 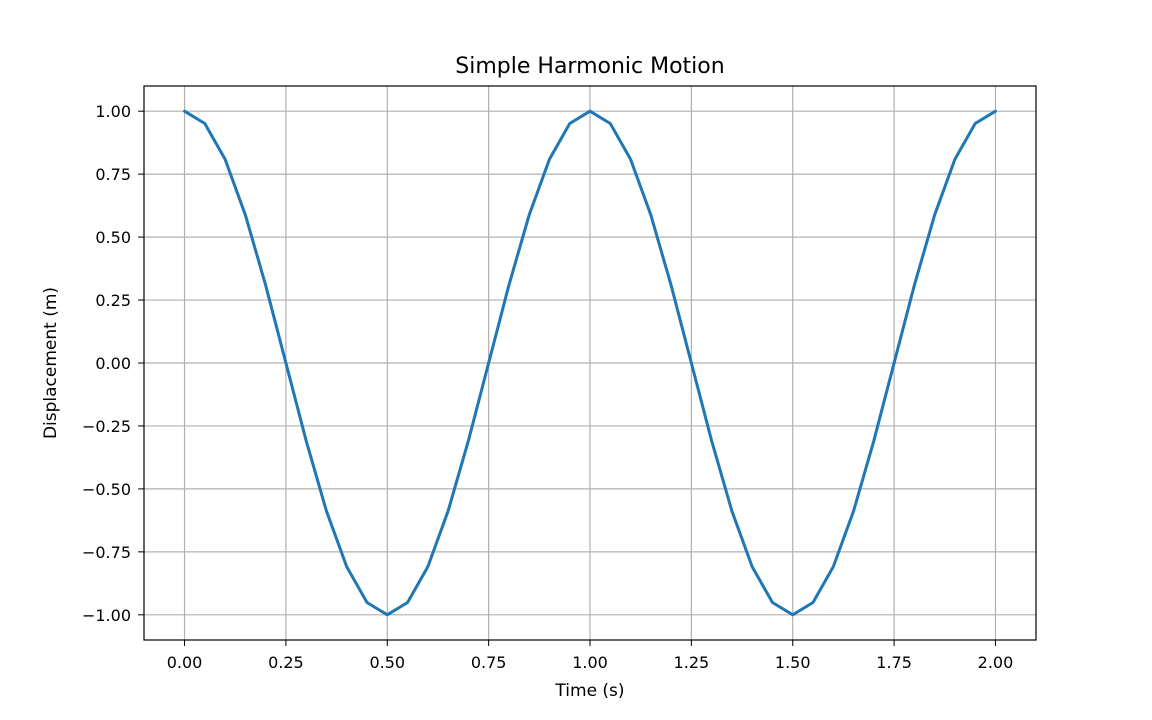 I want to click on x-tick-label: 0.25, so click(x=286, y=662).